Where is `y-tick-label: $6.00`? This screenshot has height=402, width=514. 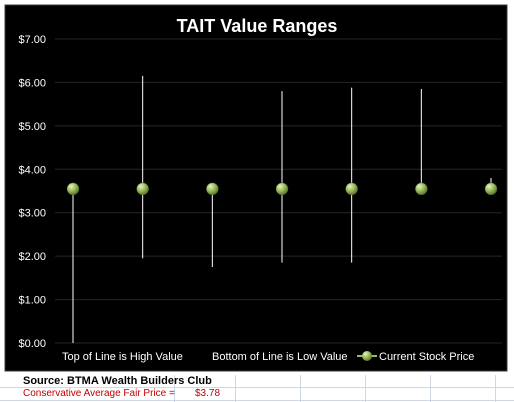 y-tick-label: $6.00 is located at coordinates (32, 83).